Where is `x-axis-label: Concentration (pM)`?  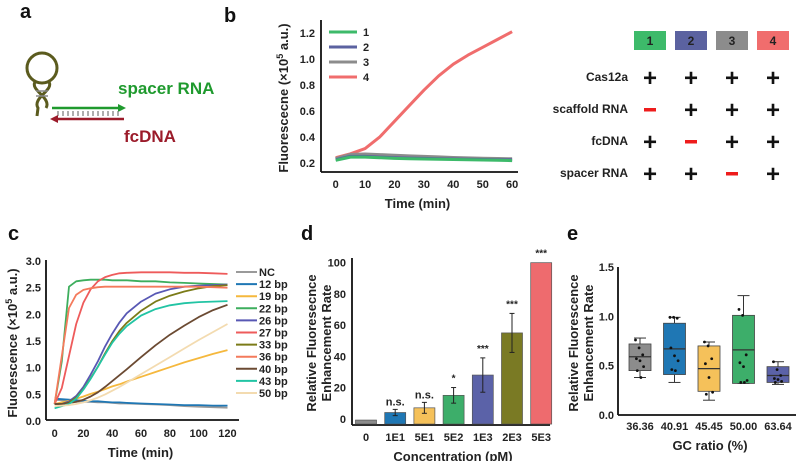 x-axis-label: Concentration (pM) is located at coordinates (452, 455).